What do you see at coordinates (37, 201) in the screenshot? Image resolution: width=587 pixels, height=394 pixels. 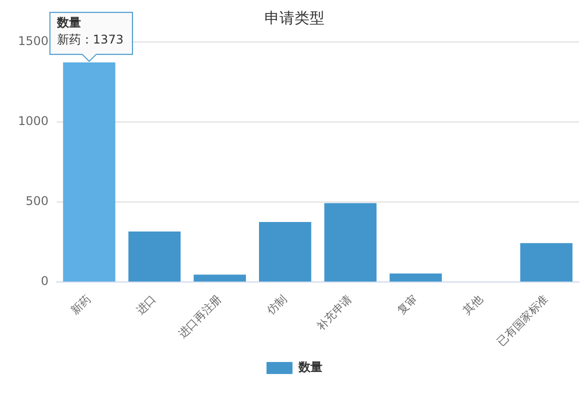 I see `y-tick-label: 500` at bounding box center [37, 201].